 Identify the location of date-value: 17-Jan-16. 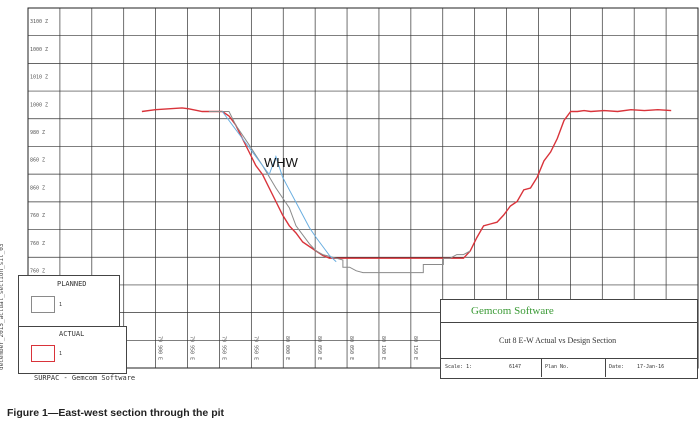
(651, 367).